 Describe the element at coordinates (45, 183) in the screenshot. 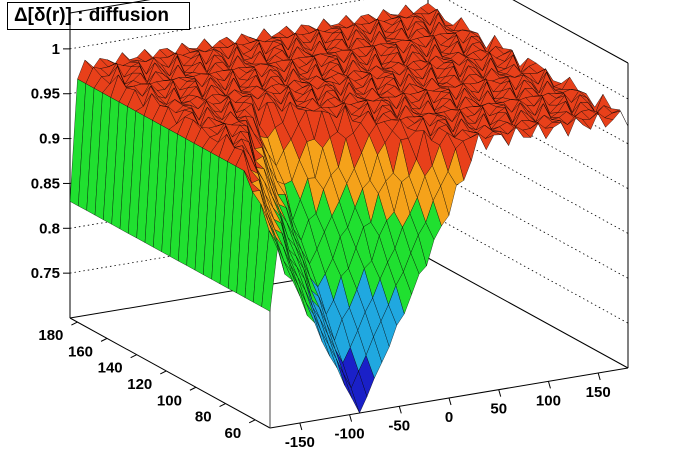

I see `z-tick-label: 0.85` at that location.